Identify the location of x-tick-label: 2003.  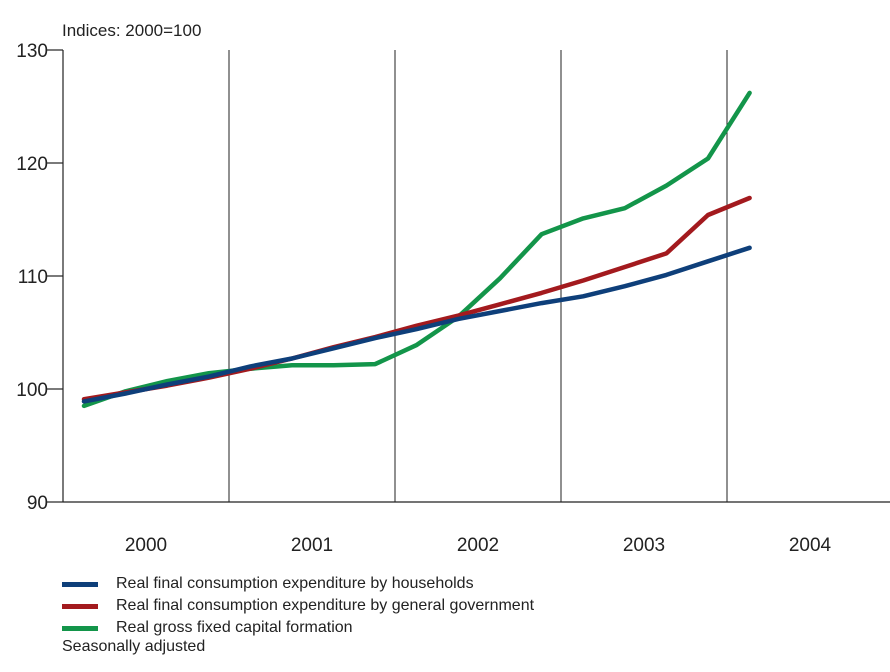
(644, 545).